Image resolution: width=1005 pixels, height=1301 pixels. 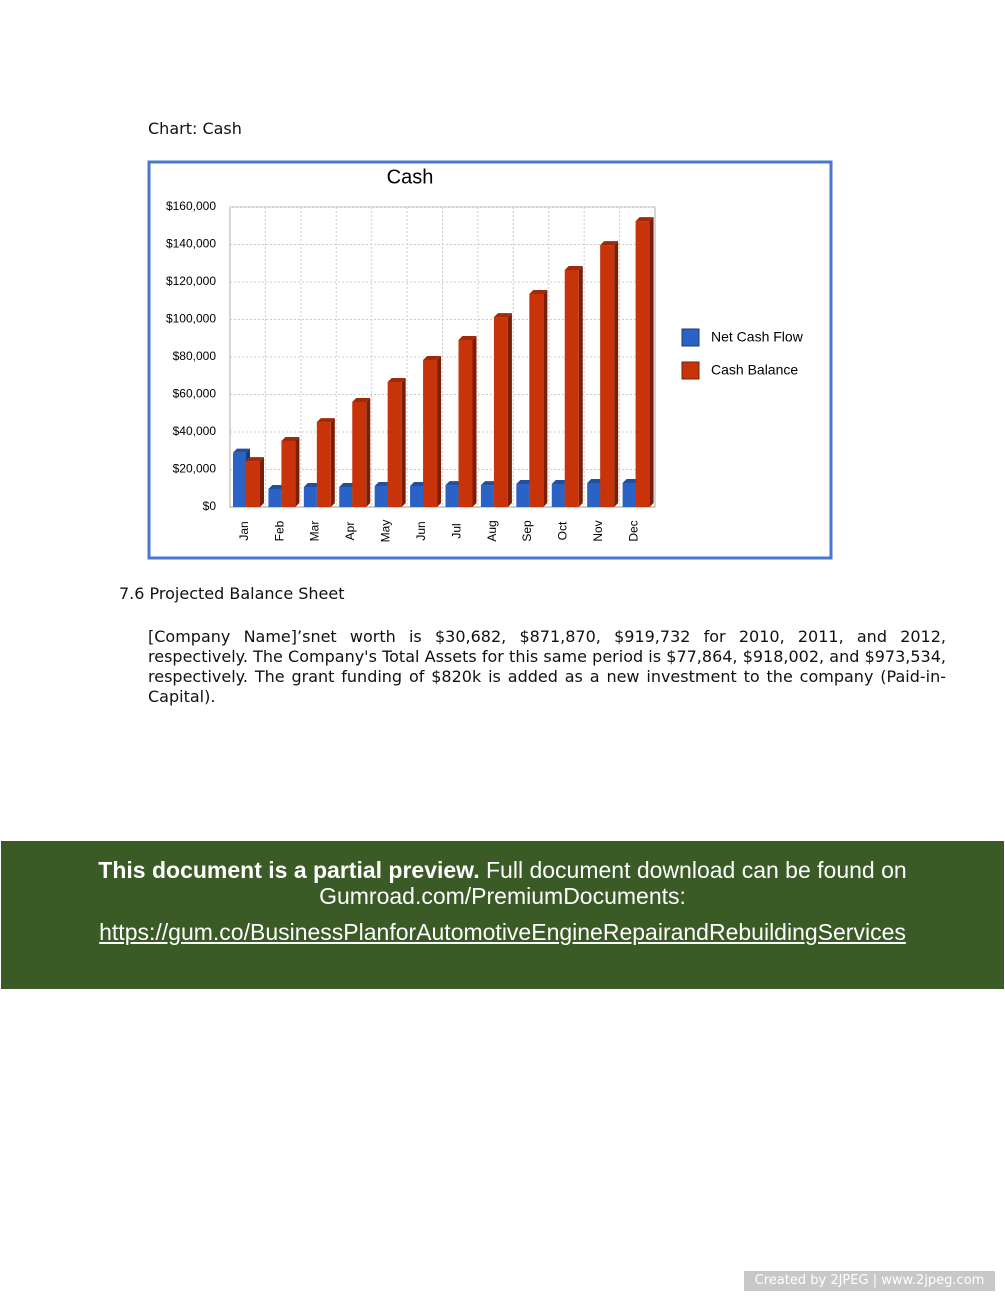 I want to click on x-tick-label: Jul, so click(x=456, y=530).